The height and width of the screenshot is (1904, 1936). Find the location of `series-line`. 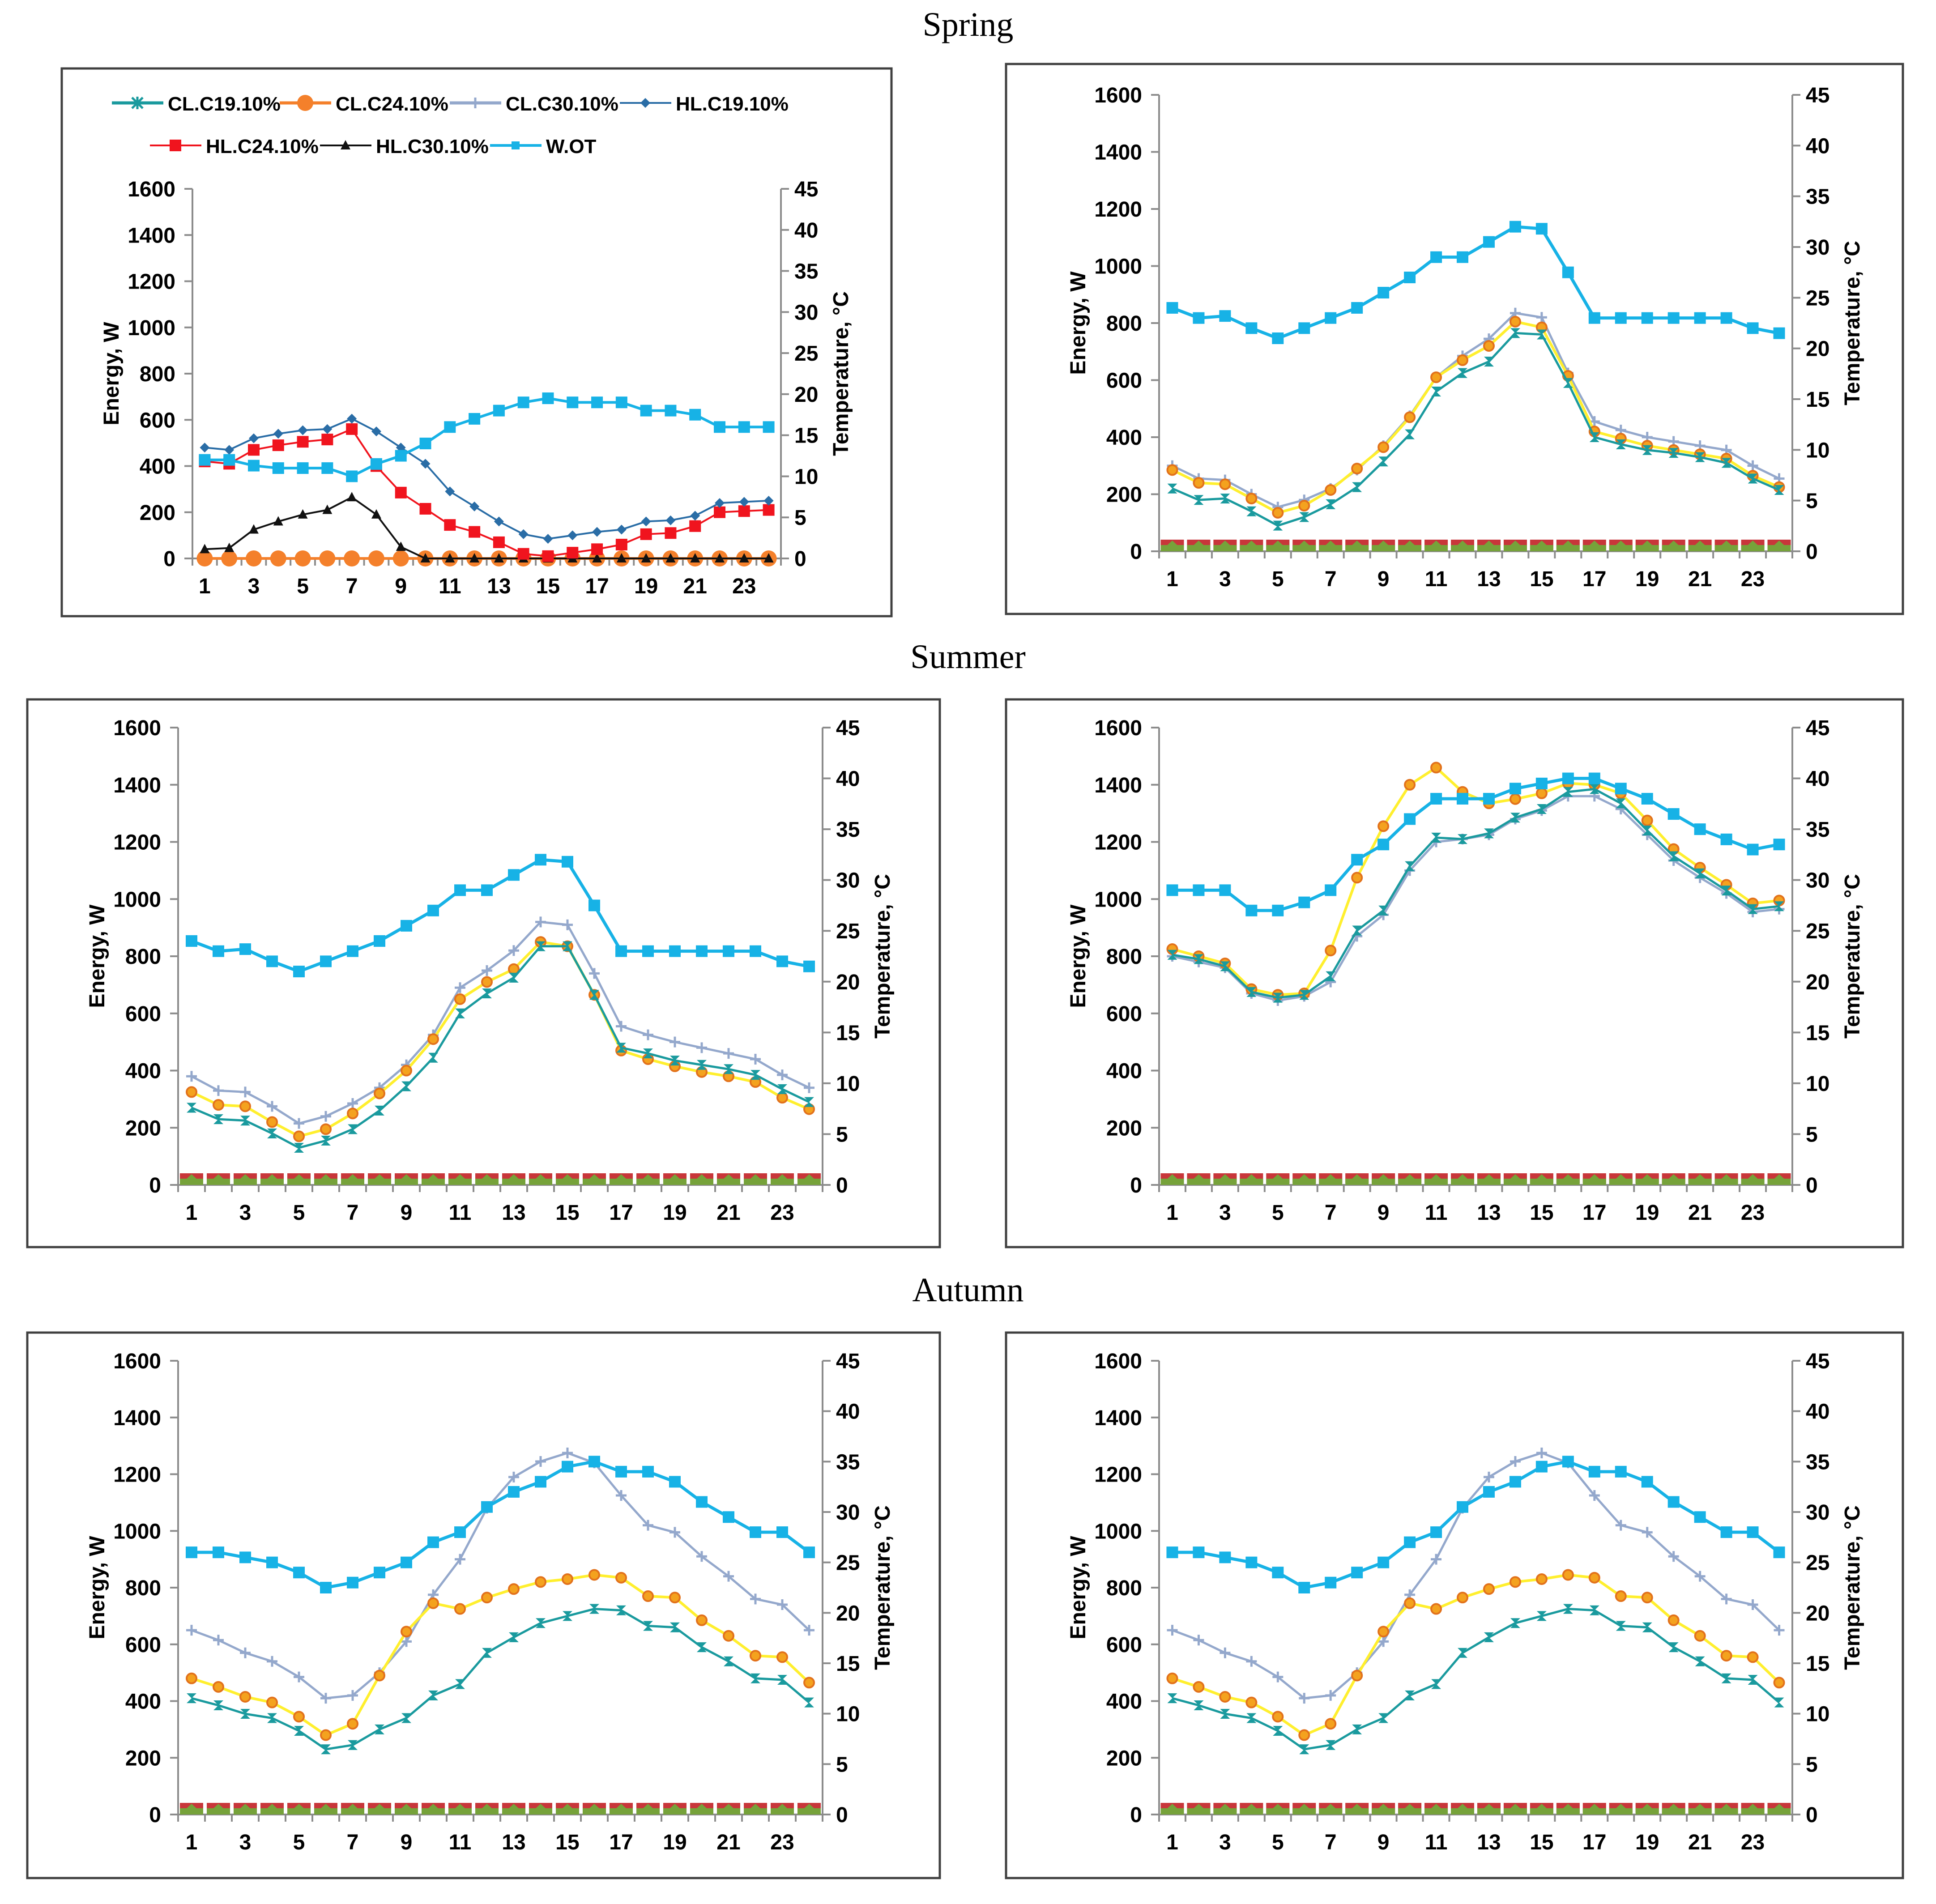

series-line is located at coordinates (487, 527).